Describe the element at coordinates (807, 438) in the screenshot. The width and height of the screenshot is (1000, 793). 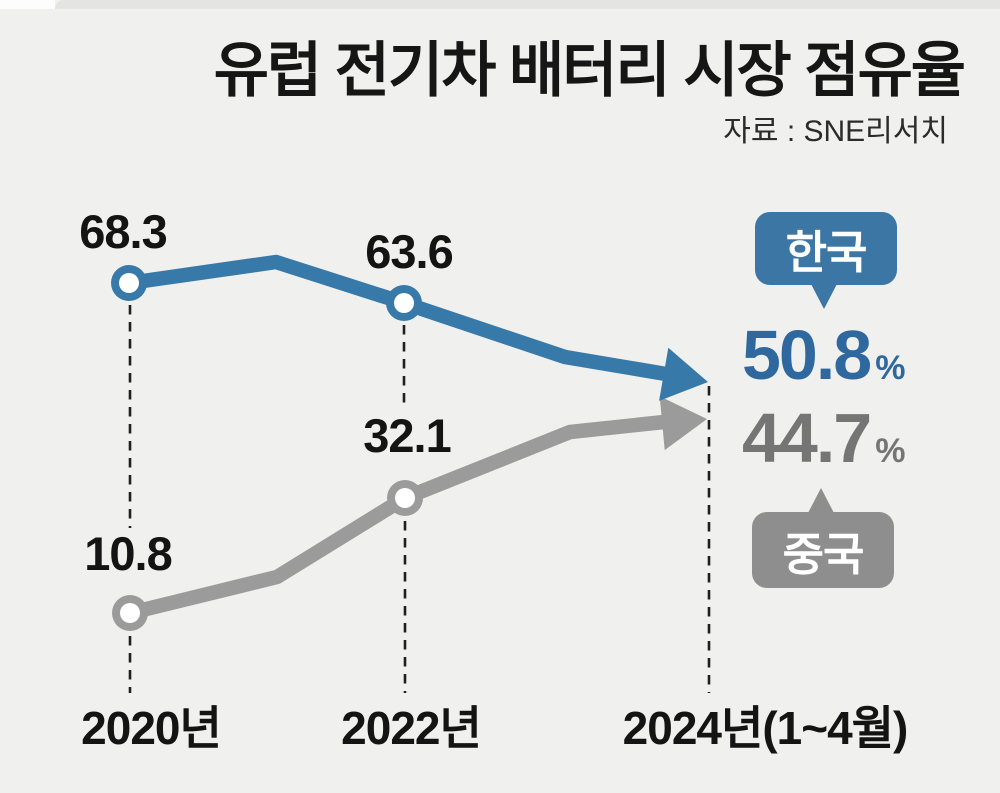
I see `china-current-share-value: 44.7` at that location.